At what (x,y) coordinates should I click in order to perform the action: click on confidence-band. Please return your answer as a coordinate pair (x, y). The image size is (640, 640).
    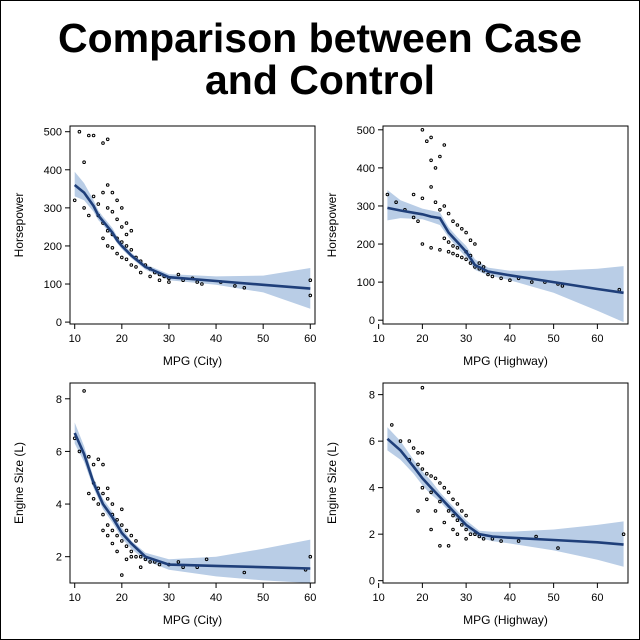
    Looking at the image, I should click on (505, 256).